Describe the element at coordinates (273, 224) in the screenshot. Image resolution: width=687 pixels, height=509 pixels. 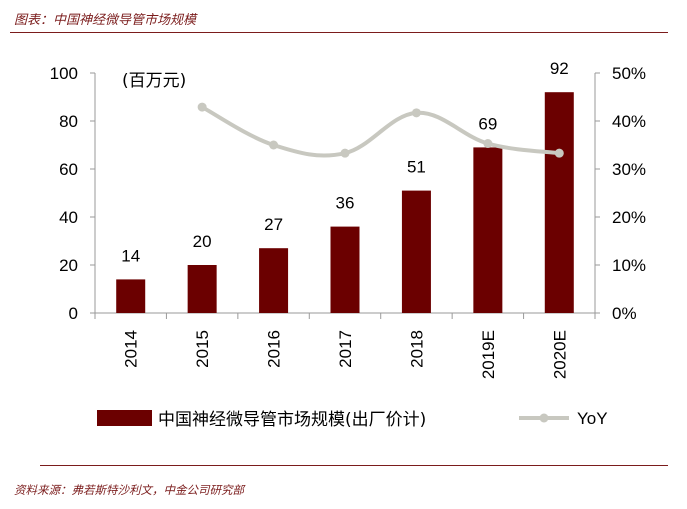
I see `bar-value-label: 27` at that location.